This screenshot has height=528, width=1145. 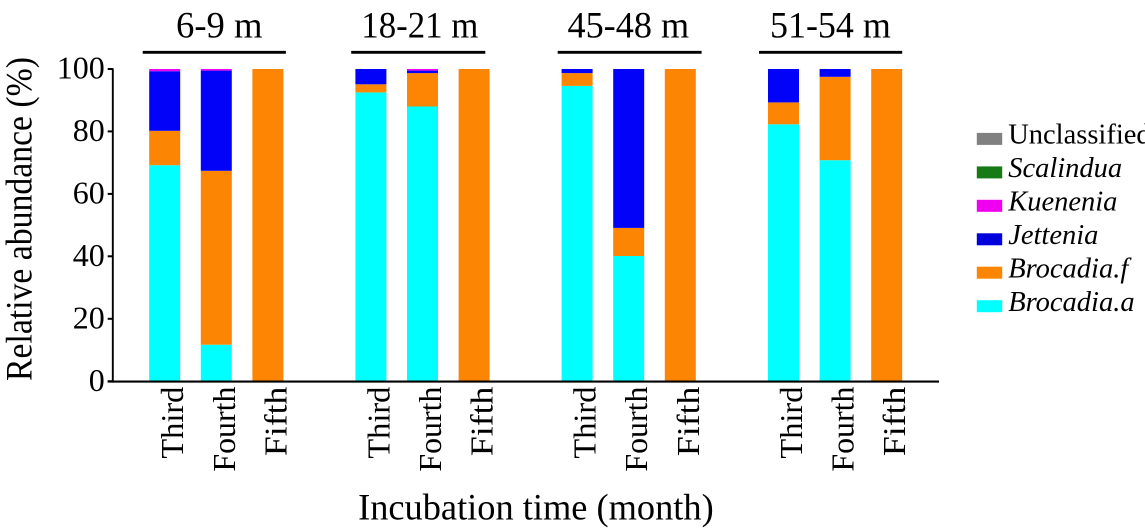 What do you see at coordinates (1070, 269) in the screenshot?
I see `svg-text: Brocadia.f` at bounding box center [1070, 269].